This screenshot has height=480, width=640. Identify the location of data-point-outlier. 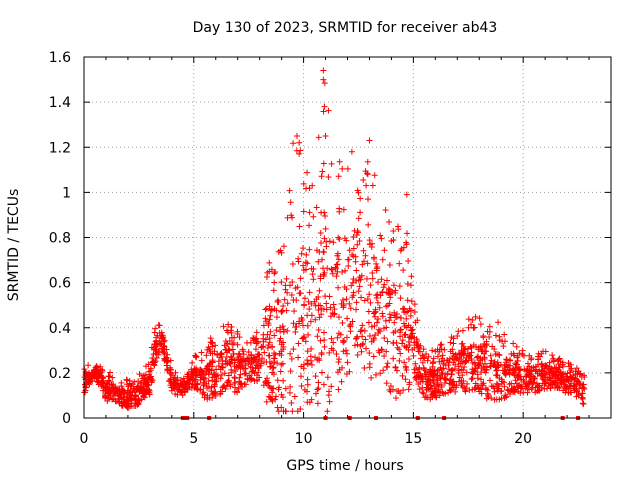
(406, 194).